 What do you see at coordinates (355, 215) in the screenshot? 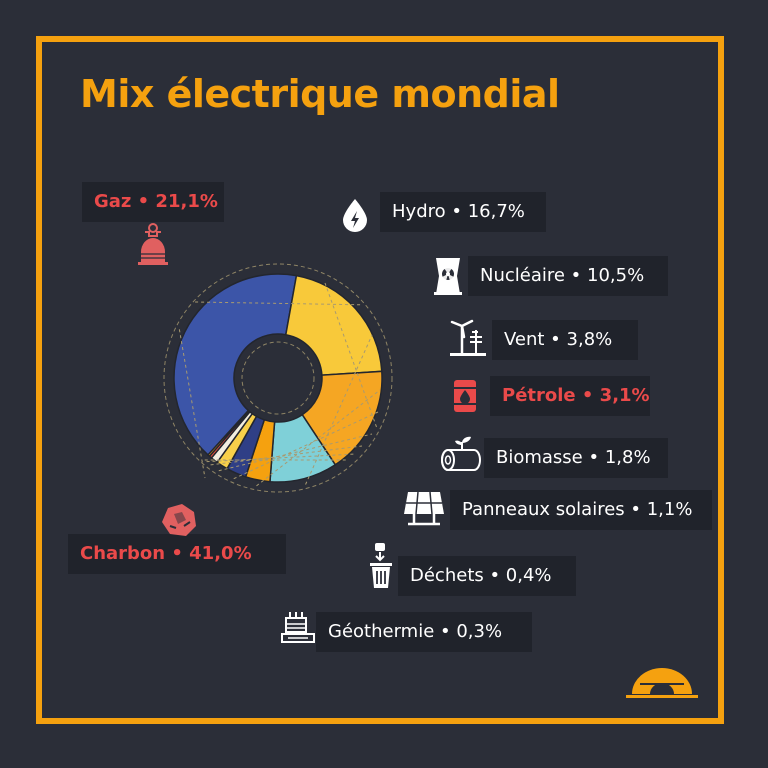
I see `hydro-icon` at bounding box center [355, 215].